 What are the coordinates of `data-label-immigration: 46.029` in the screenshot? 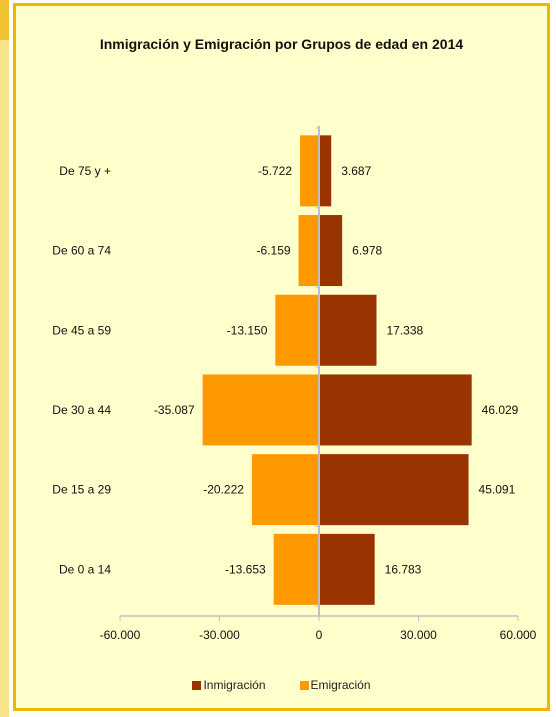 It's located at (500, 410).